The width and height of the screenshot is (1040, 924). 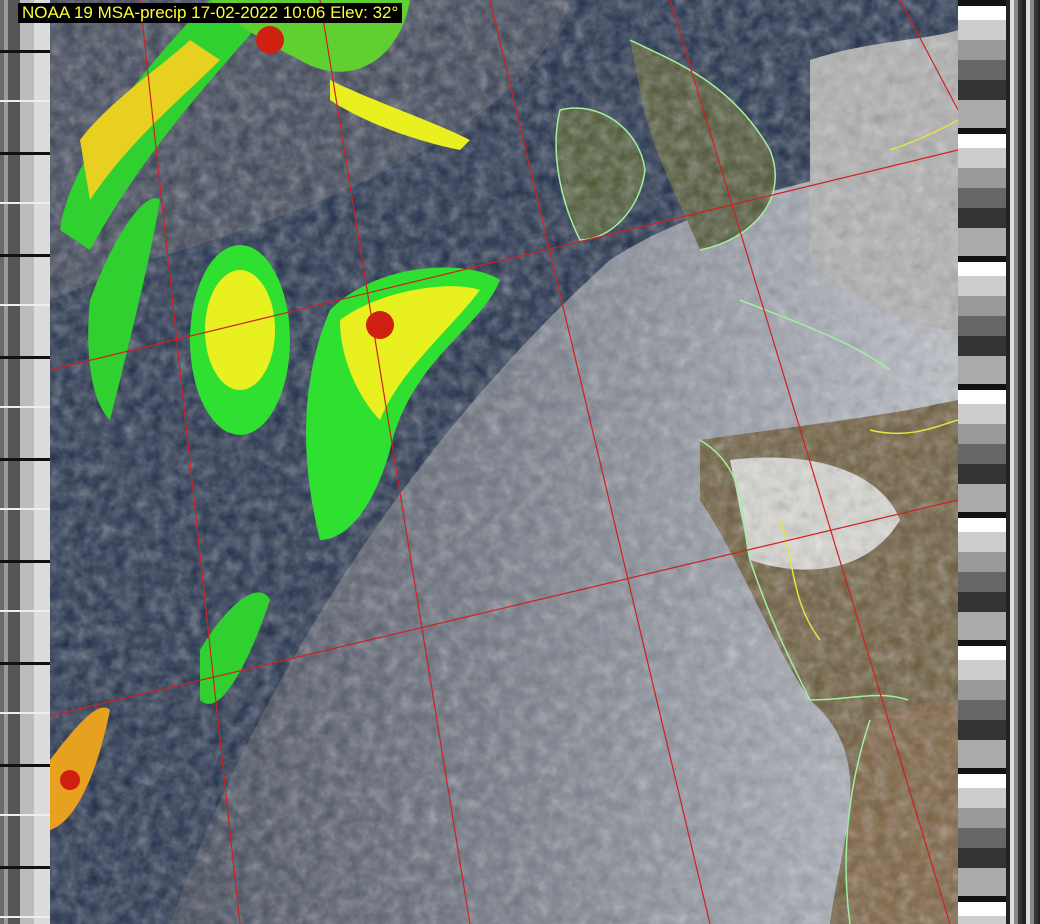 I want to click on borders, so click(x=868, y=380).